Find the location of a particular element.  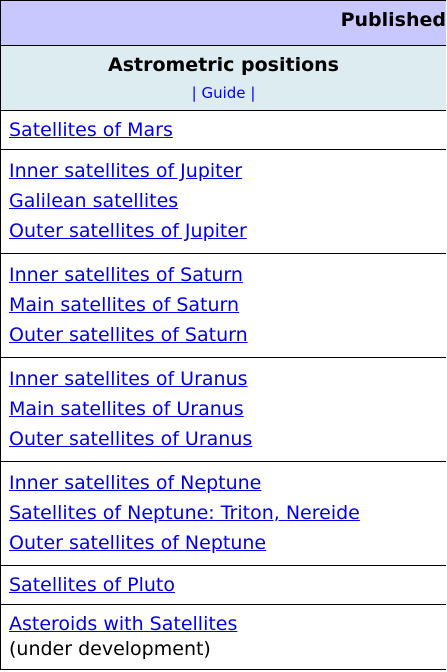

guide-links: | Guide | is located at coordinates (223, 93).